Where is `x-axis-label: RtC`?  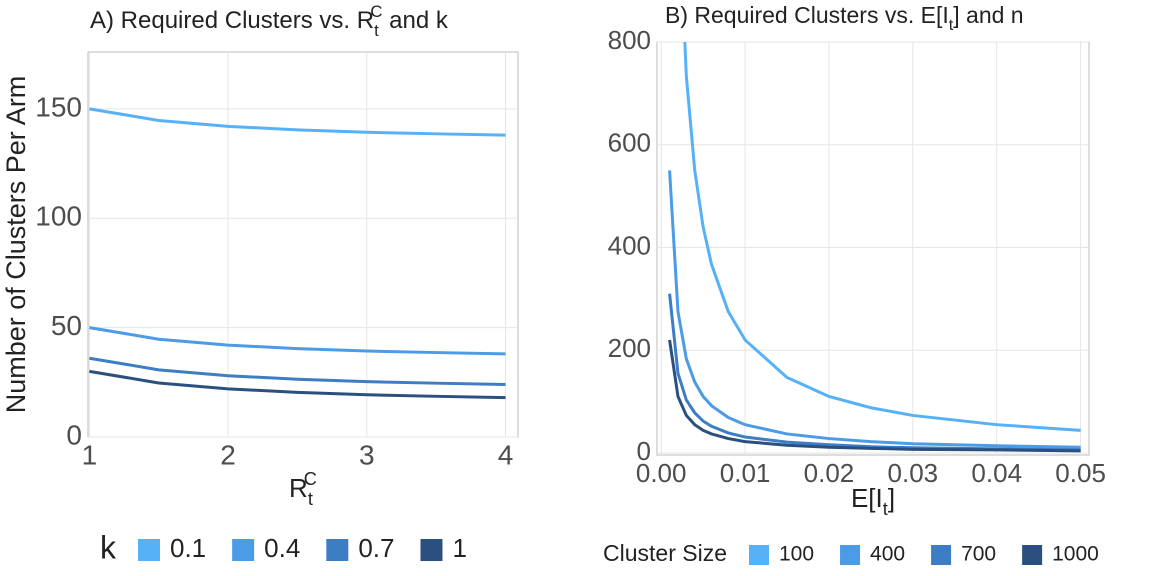
x-axis-label: RtC is located at coordinates (303, 489).